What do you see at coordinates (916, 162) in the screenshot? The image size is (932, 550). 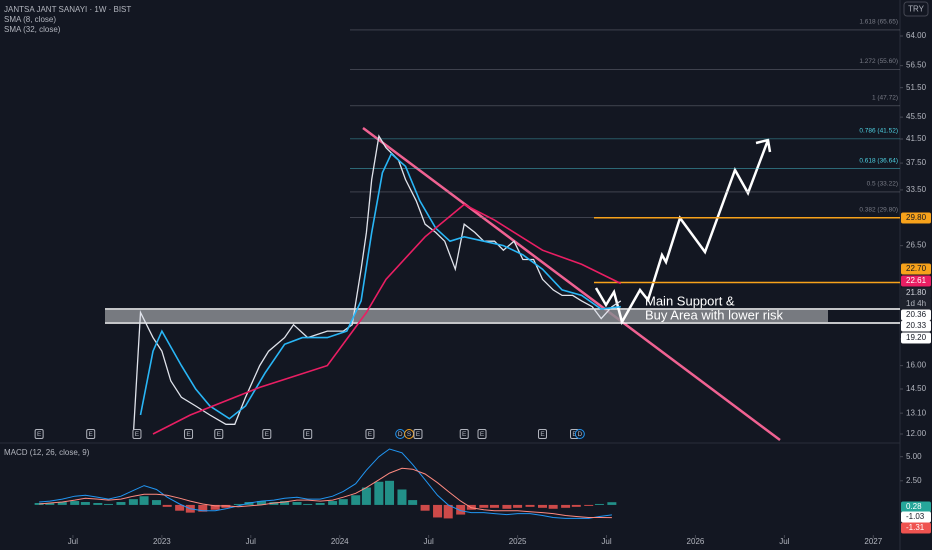 I see `y-tick-label: 37.50` at bounding box center [916, 162].